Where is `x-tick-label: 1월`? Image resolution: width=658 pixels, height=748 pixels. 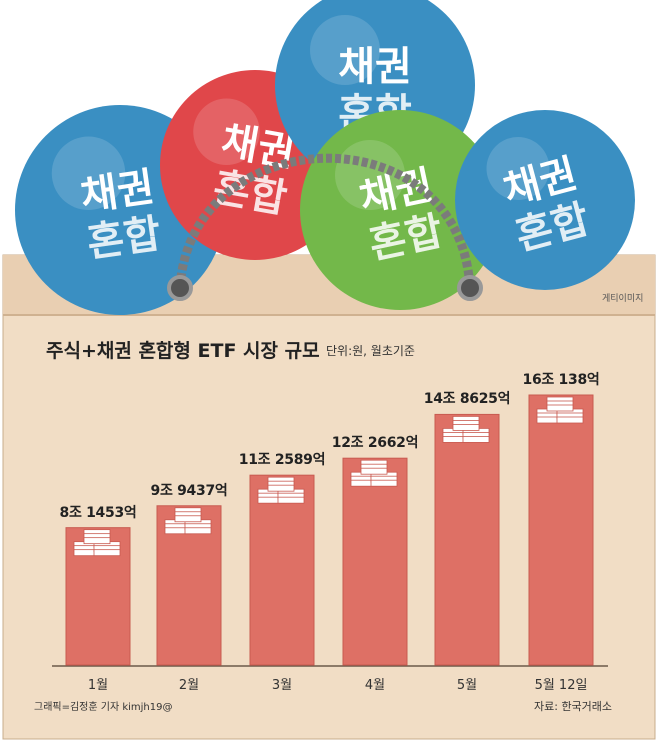 x-tick-label: 1월 is located at coordinates (98, 685).